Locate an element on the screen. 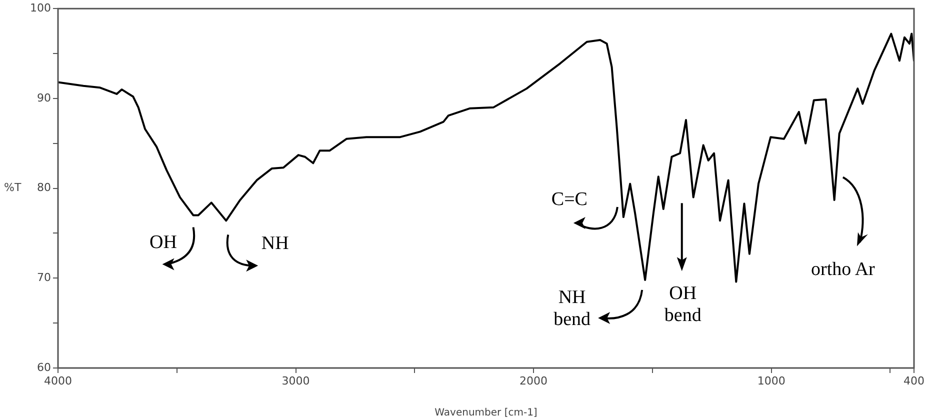 The width and height of the screenshot is (928, 419). y-axis-title: %T is located at coordinates (13, 187).